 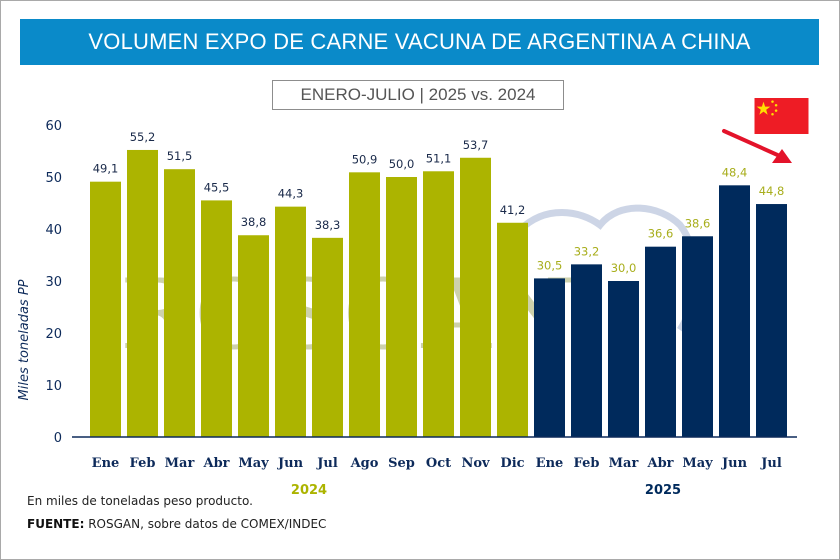 What do you see at coordinates (771, 320) in the screenshot?
I see `bar-2025-jul` at bounding box center [771, 320].